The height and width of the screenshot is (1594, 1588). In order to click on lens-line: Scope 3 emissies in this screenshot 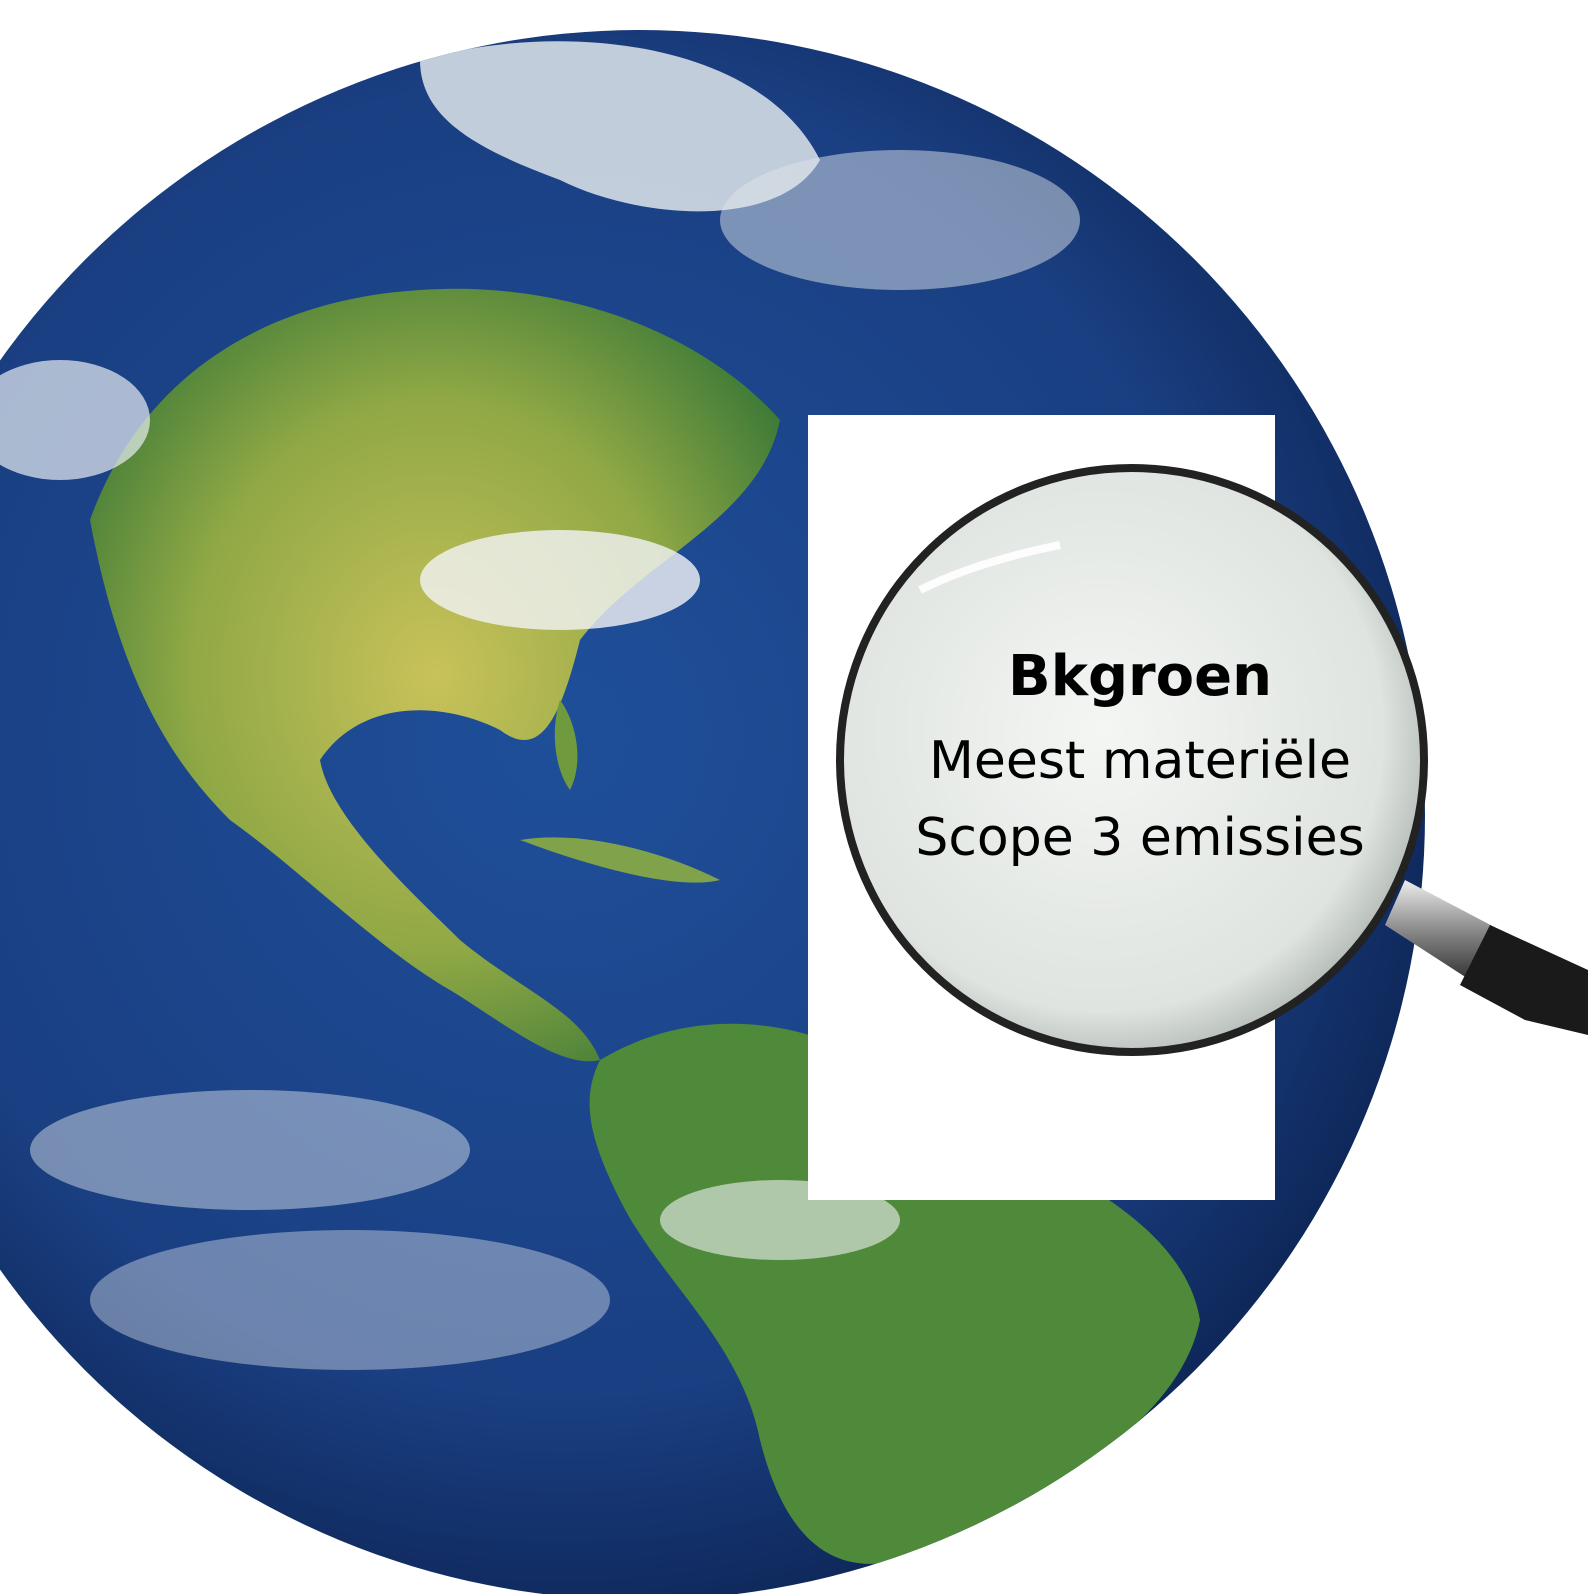, I will do `click(1139, 838)`.